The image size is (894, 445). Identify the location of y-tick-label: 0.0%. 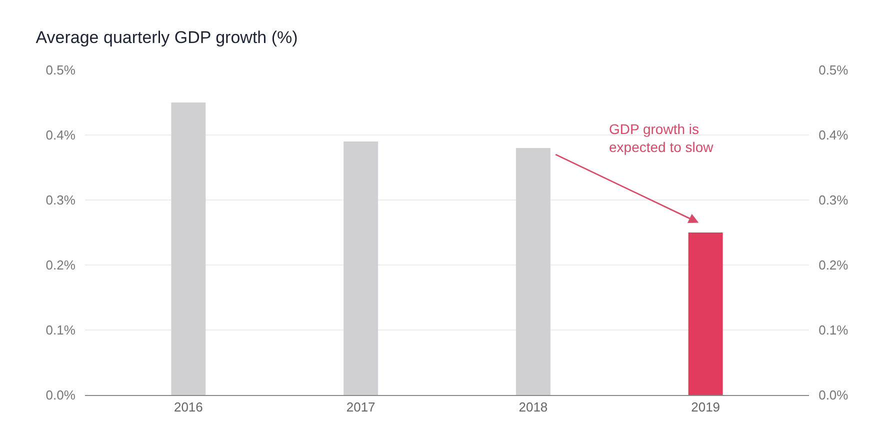
(61, 395).